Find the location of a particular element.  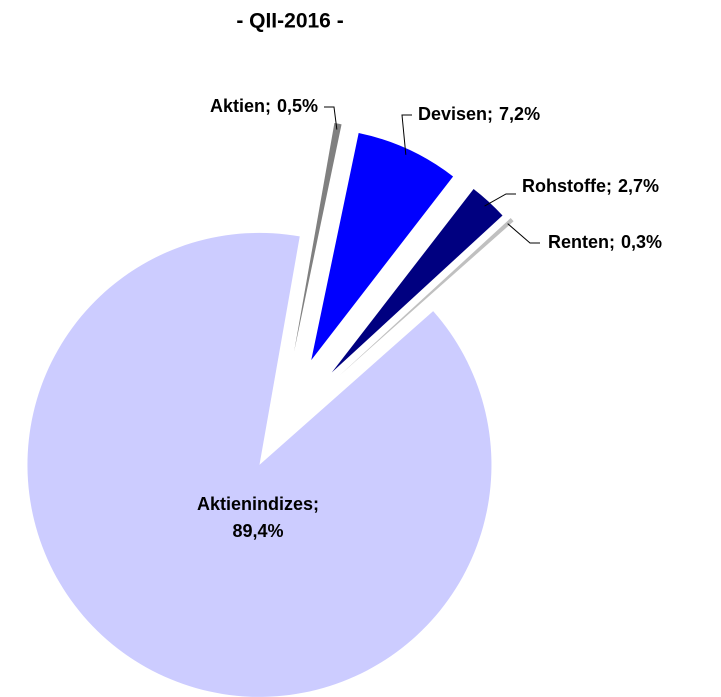

value-label: 0,5% is located at coordinates (297, 106).